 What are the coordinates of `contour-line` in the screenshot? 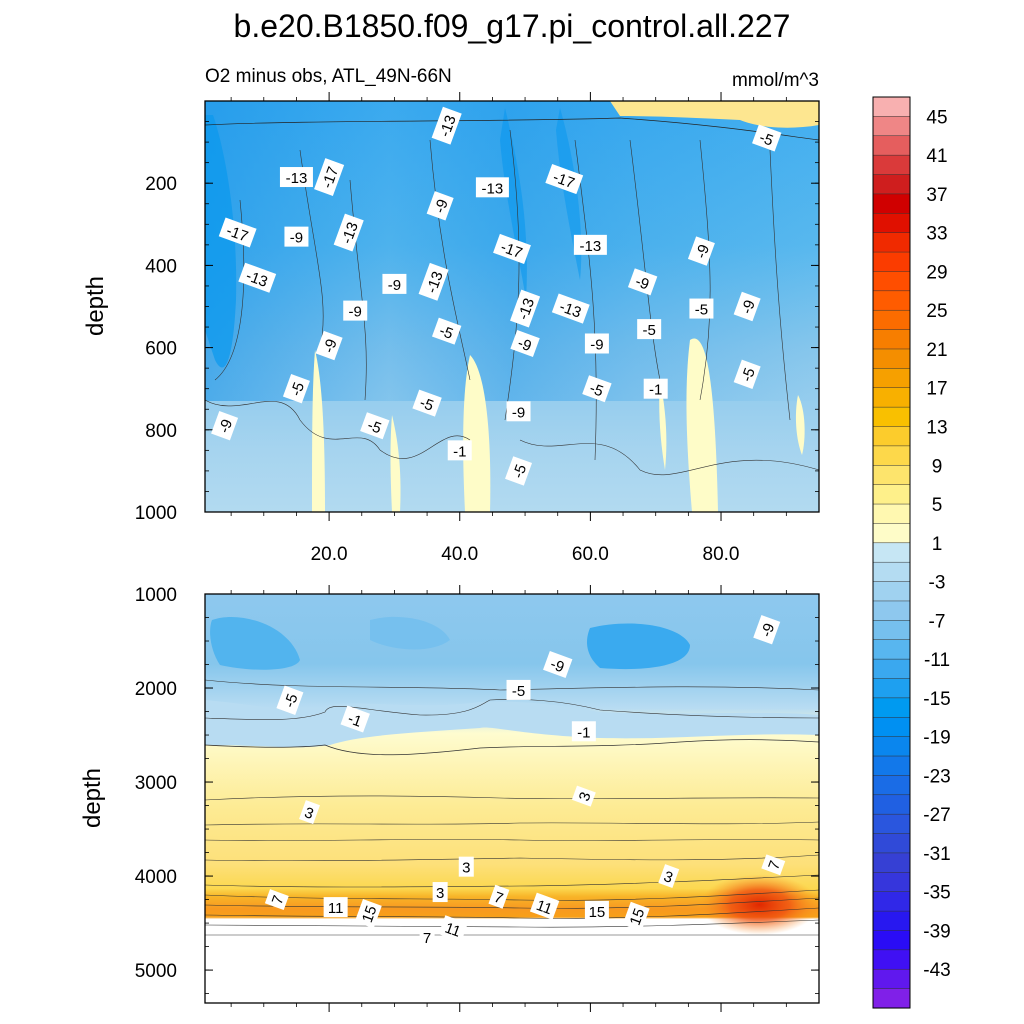 It's located at (512, 912).